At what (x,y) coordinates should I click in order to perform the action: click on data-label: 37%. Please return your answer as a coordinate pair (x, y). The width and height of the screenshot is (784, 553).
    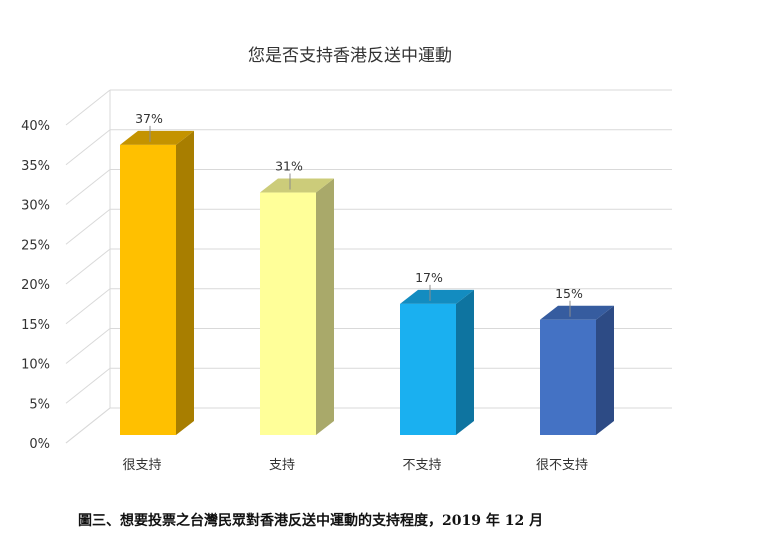
    Looking at the image, I should click on (149, 118).